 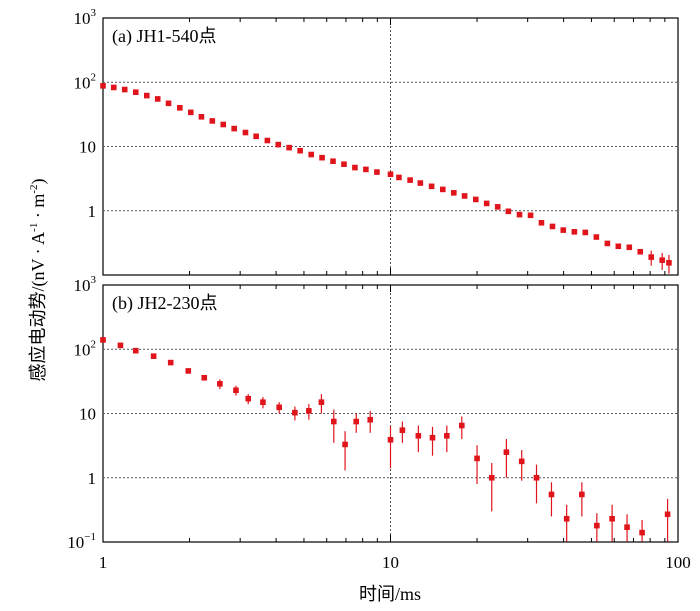 I want to click on x-tick-label: 100, so click(x=678, y=562).